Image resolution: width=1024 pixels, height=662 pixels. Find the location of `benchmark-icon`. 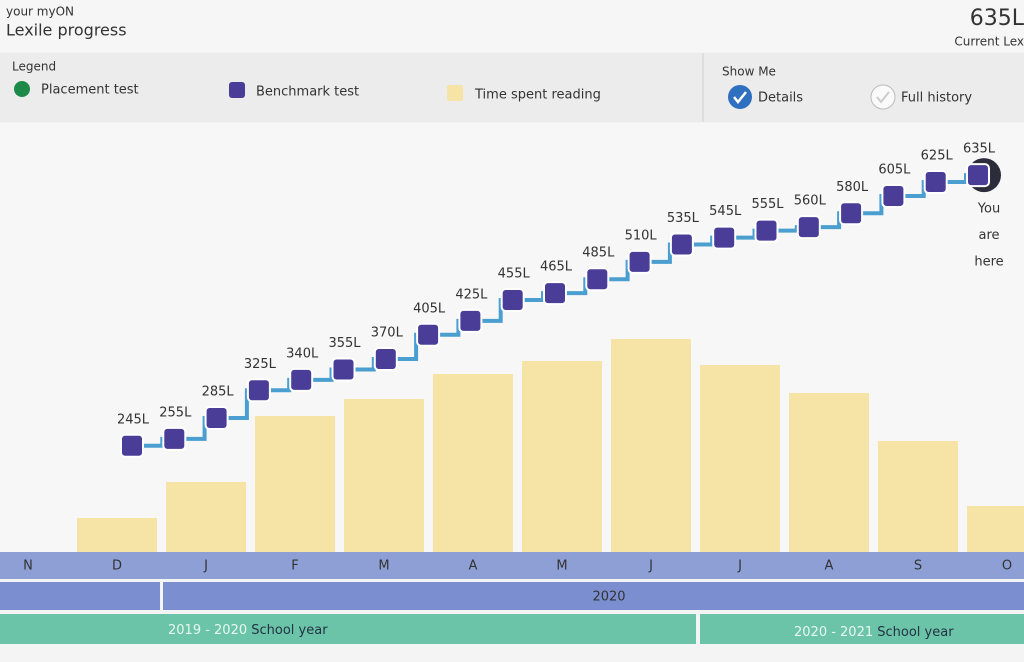

benchmark-icon is located at coordinates (237, 90).